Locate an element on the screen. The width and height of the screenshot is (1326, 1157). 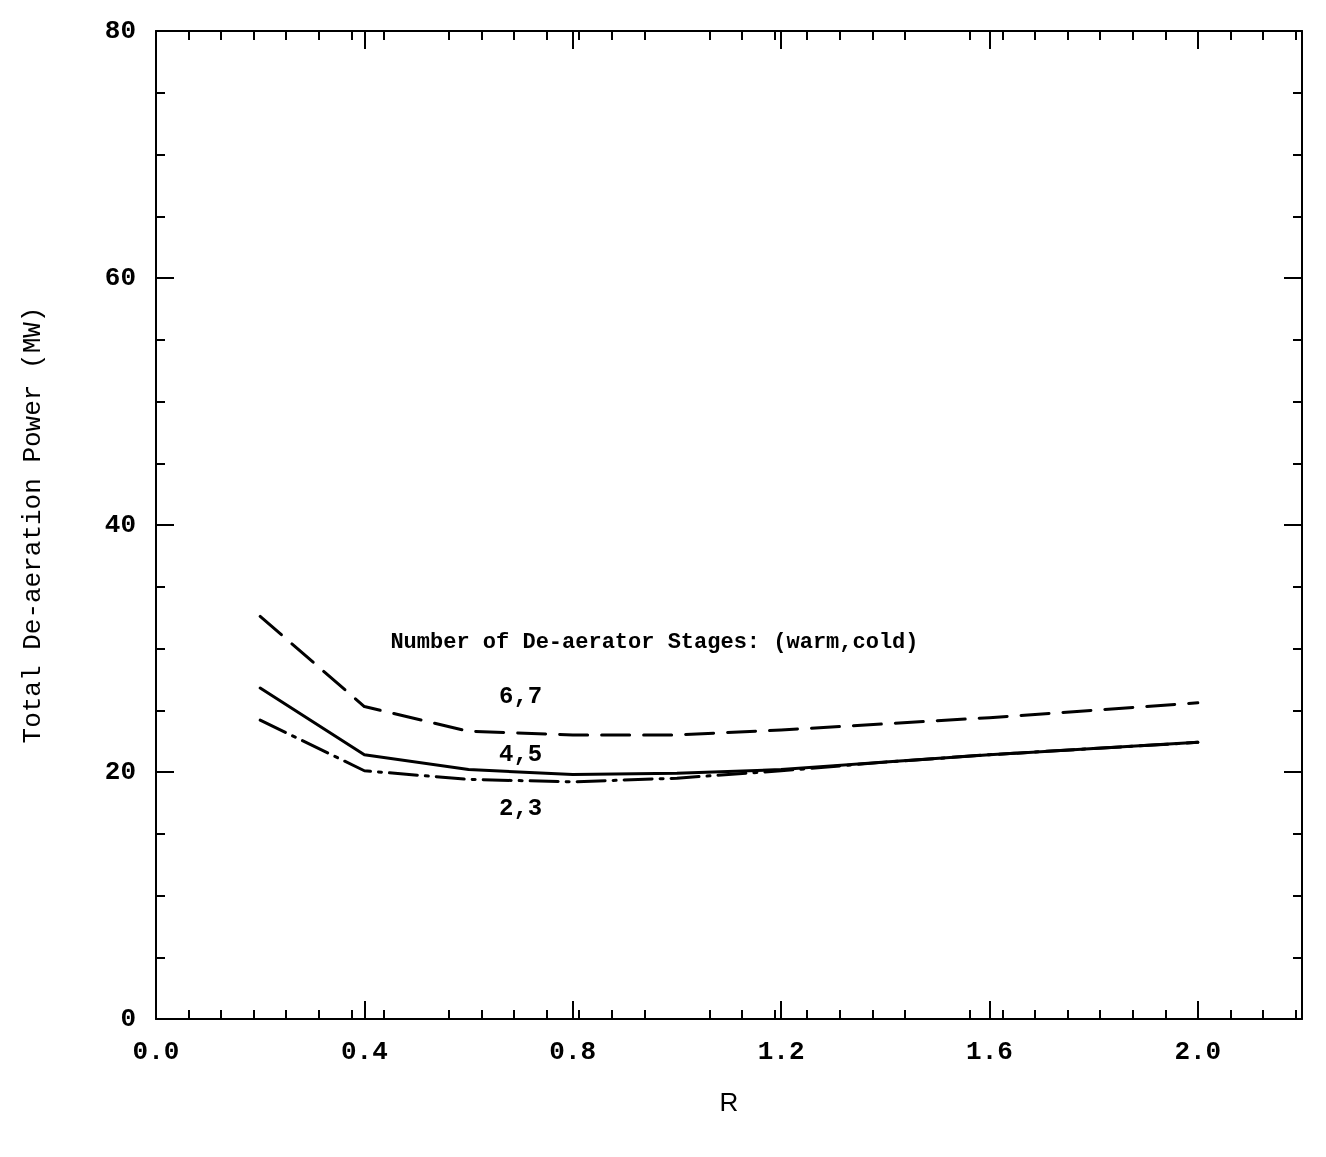
x-tick-label: 1.6 is located at coordinates (989, 1052).